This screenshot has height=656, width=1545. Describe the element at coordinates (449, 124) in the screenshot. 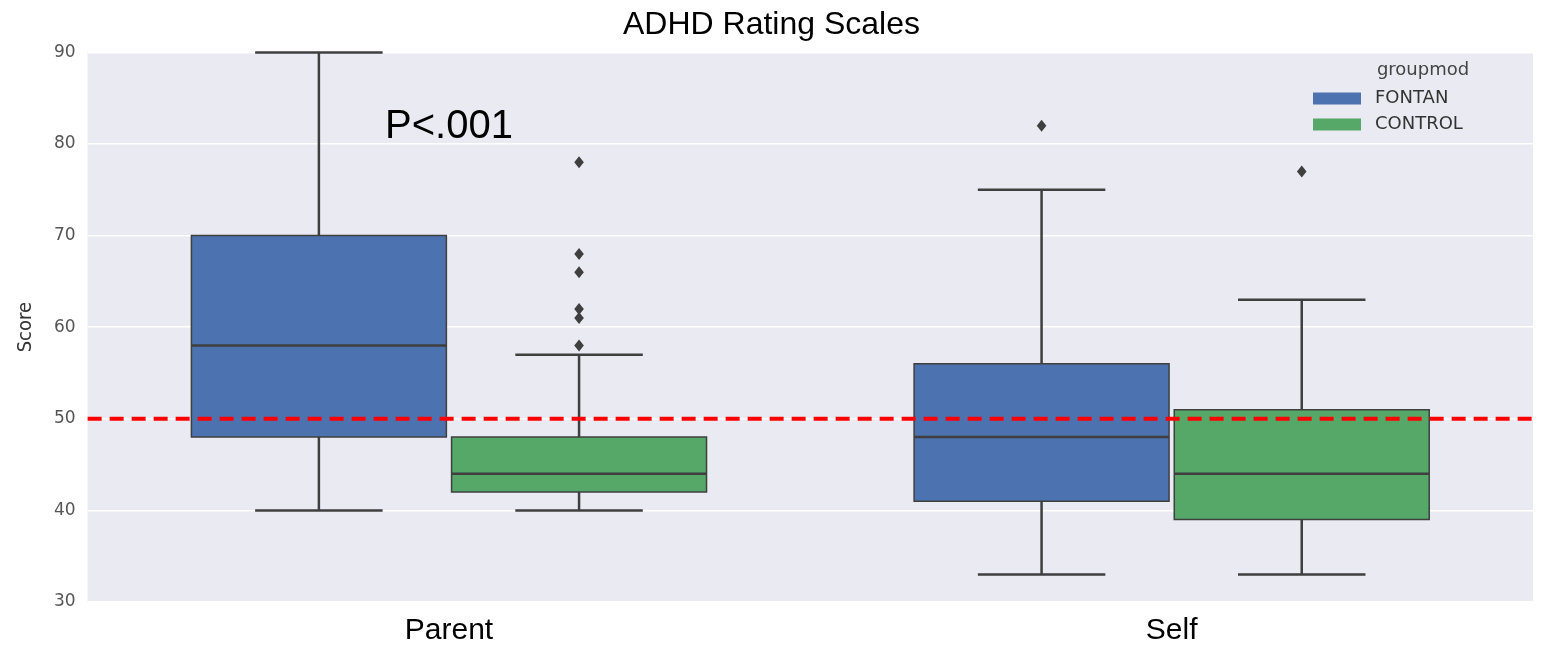

I see `annotation: P<.001` at that location.